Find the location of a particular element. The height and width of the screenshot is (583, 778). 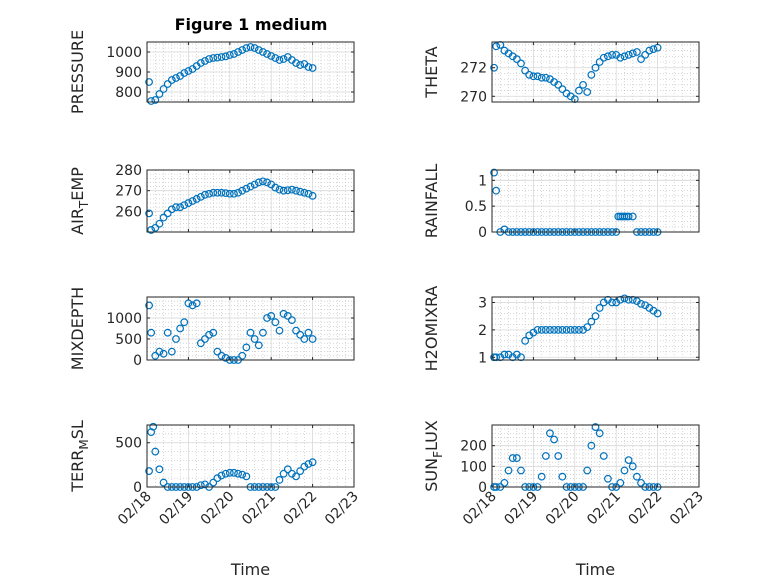

y-axis-label: AIRTEMP is located at coordinates (79, 201).